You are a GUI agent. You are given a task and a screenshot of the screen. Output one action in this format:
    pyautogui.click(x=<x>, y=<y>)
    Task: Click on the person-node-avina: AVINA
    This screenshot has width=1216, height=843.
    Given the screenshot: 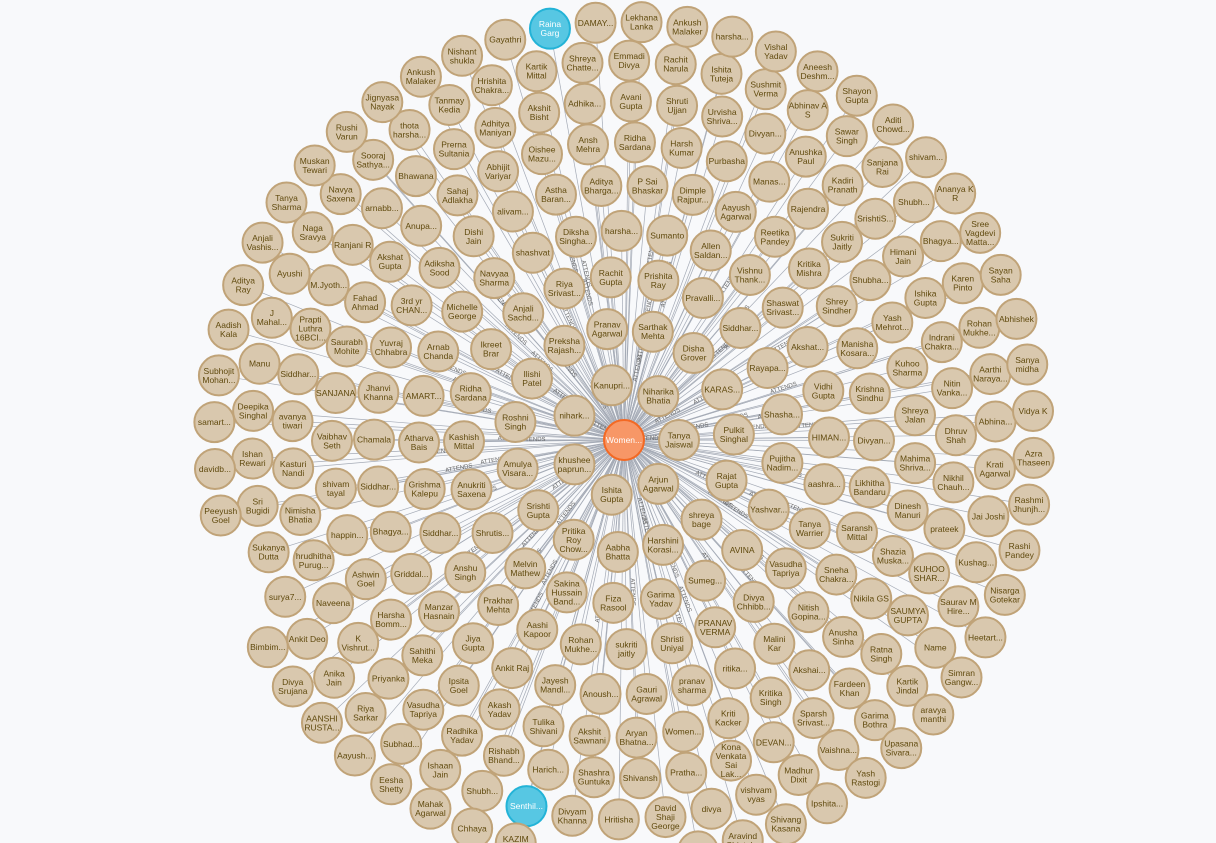 What is the action you would take?
    pyautogui.click(x=742, y=550)
    